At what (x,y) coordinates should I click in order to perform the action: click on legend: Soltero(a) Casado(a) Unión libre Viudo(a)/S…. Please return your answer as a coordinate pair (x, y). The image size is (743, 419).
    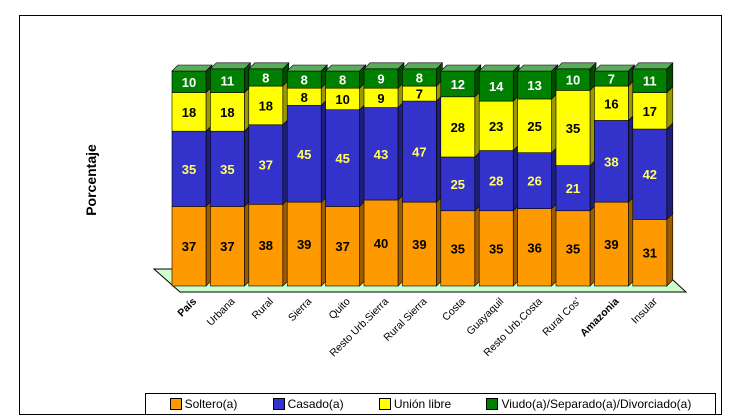
    Looking at the image, I should click on (430, 404).